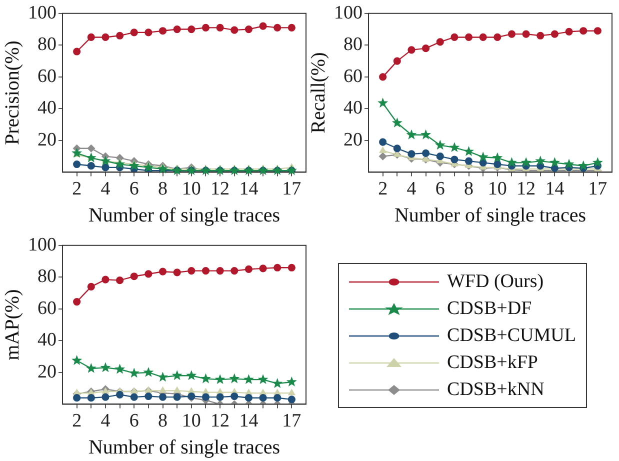  What do you see at coordinates (12, 93) in the screenshot?
I see `y-axis-title: Precision(%)` at bounding box center [12, 93].